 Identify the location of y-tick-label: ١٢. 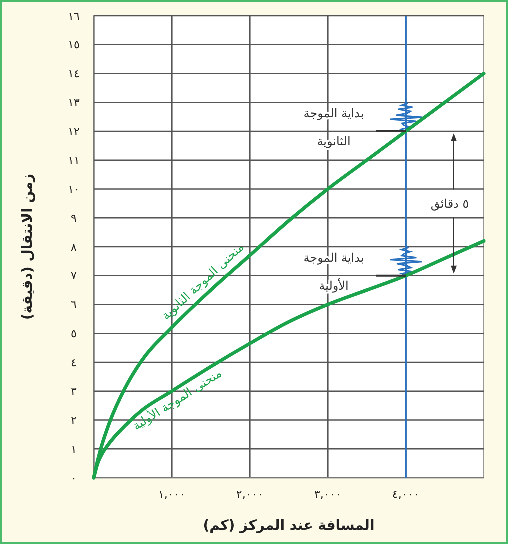
(74, 131).